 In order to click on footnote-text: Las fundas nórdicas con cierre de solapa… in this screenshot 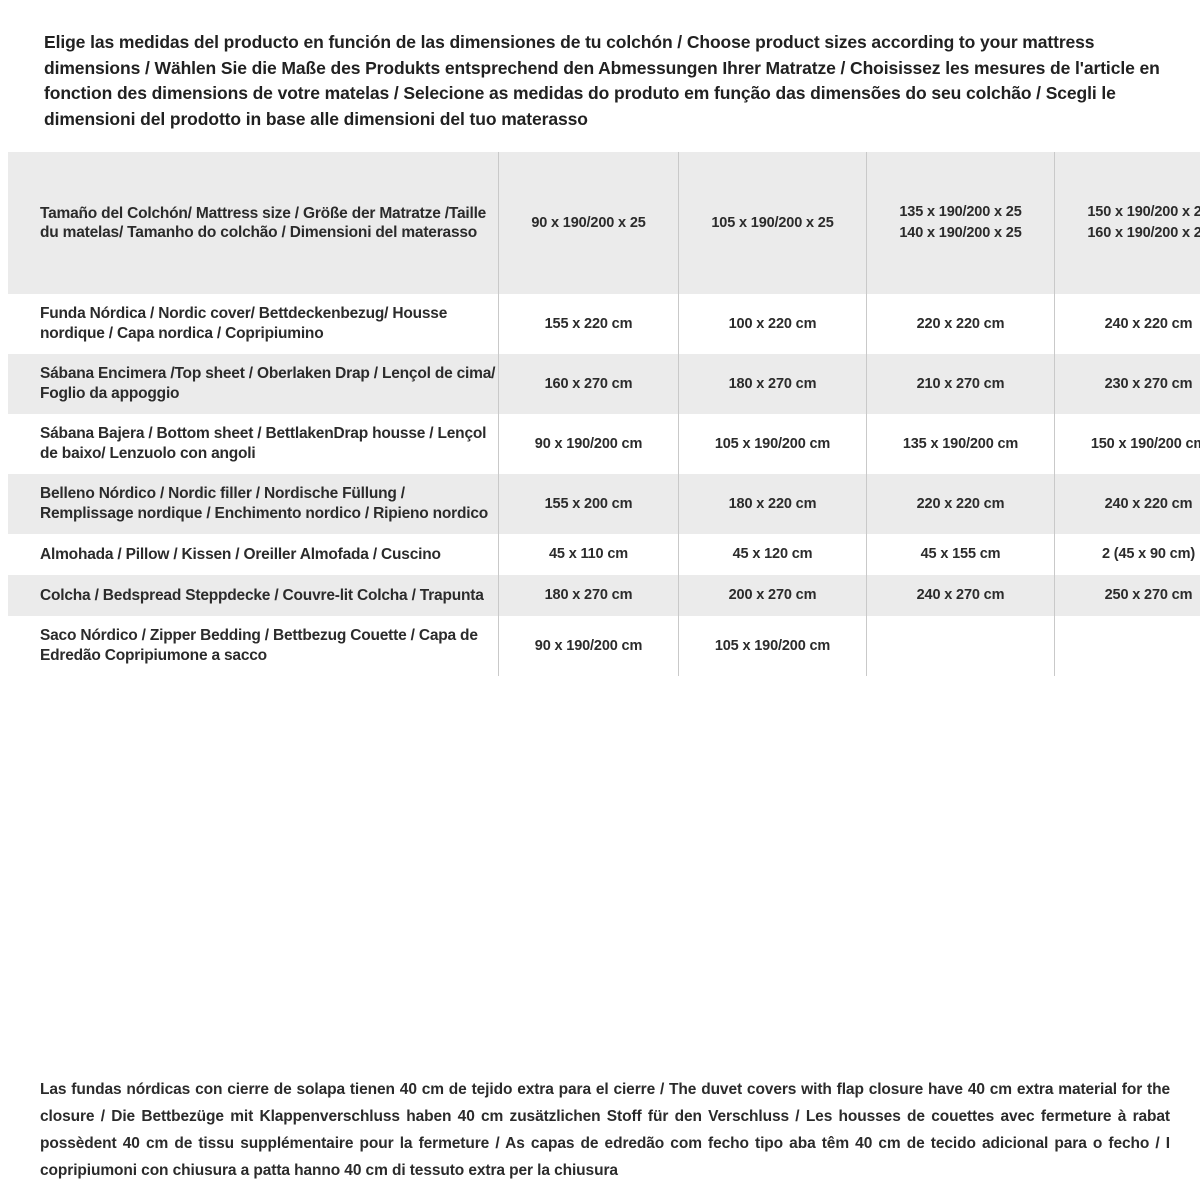, I will do `click(605, 1130)`.